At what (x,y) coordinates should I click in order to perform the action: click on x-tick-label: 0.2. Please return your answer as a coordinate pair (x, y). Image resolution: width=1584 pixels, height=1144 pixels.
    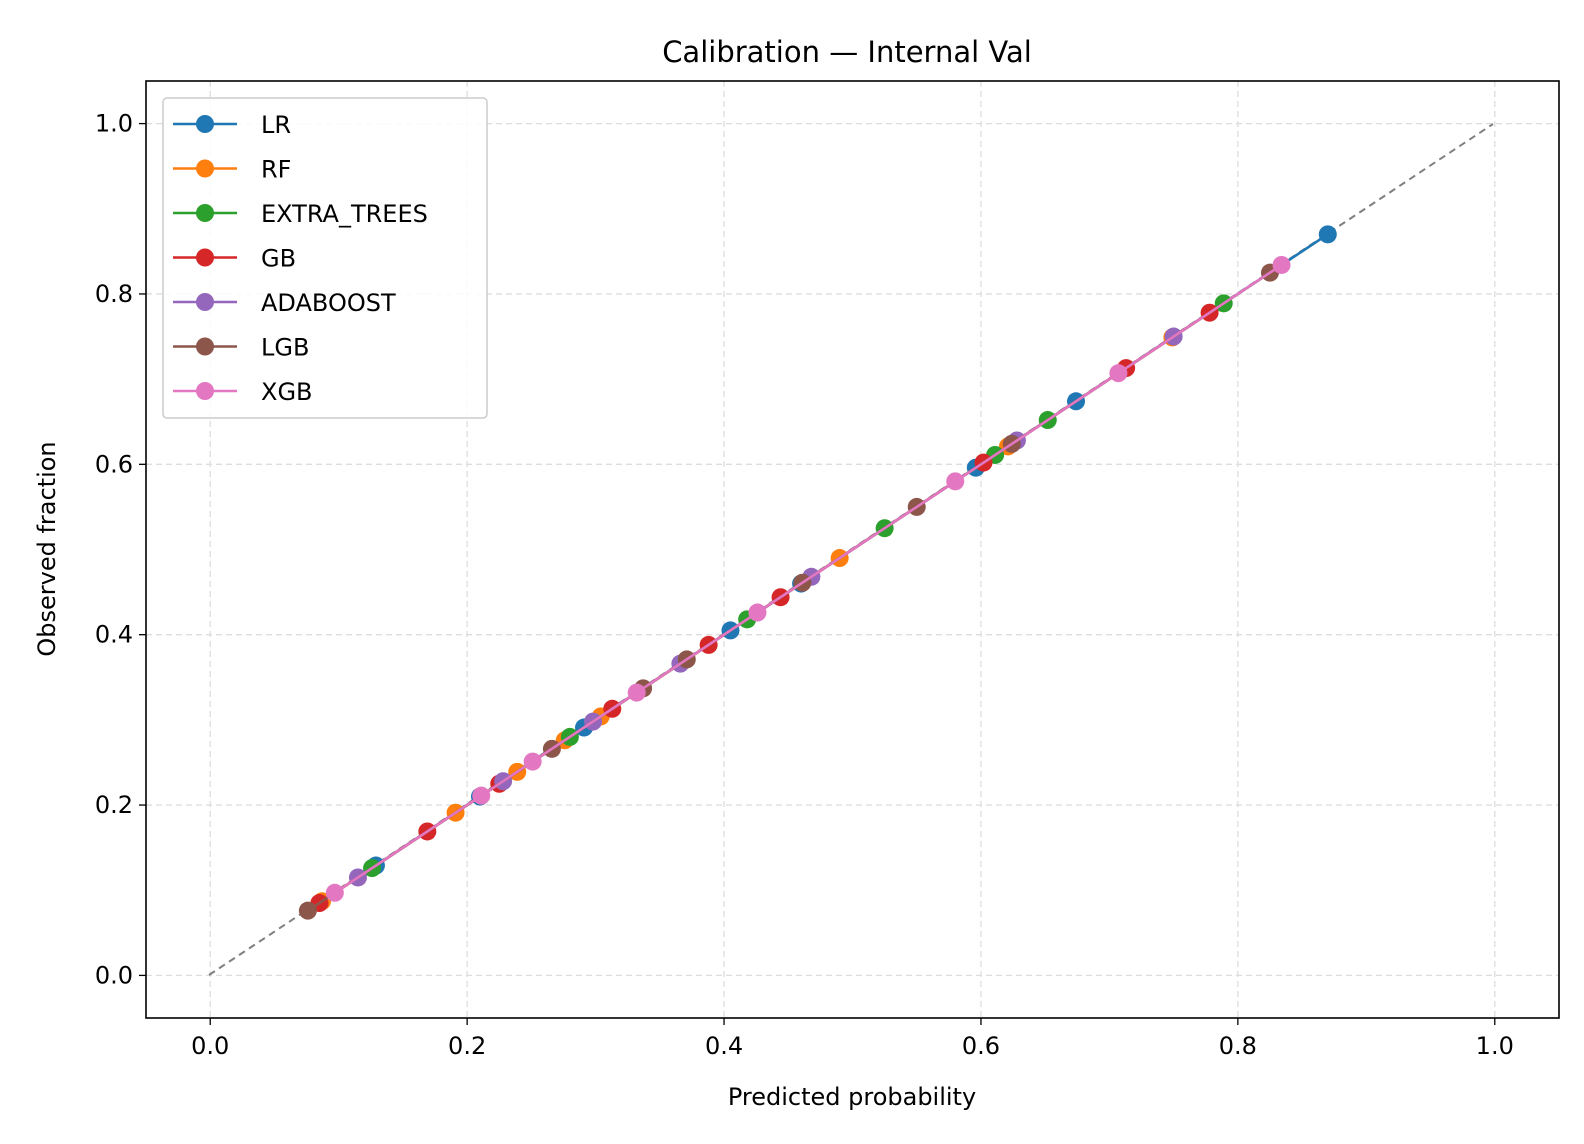
    Looking at the image, I should click on (467, 1046).